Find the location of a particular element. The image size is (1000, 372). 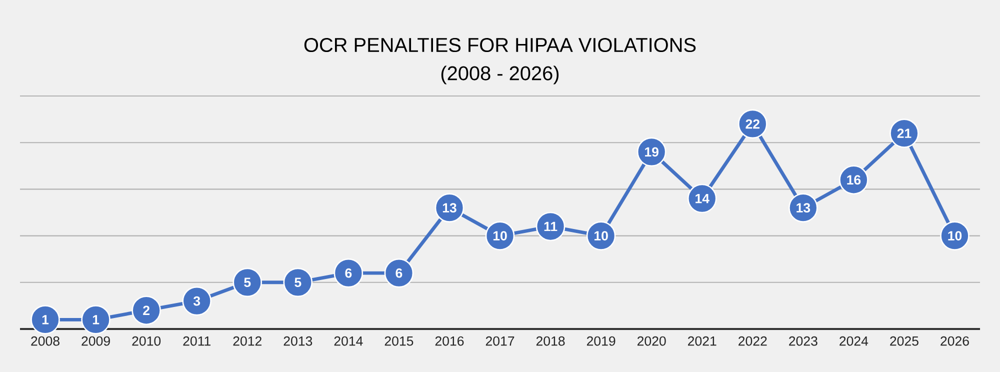

x-tick-label: 2018 is located at coordinates (550, 341).